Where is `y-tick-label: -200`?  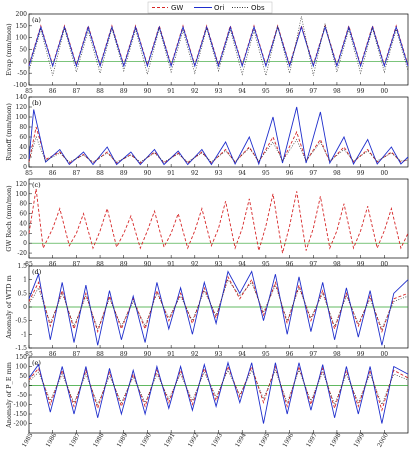 y-tick-label: -200 is located at coordinates (21, 424).